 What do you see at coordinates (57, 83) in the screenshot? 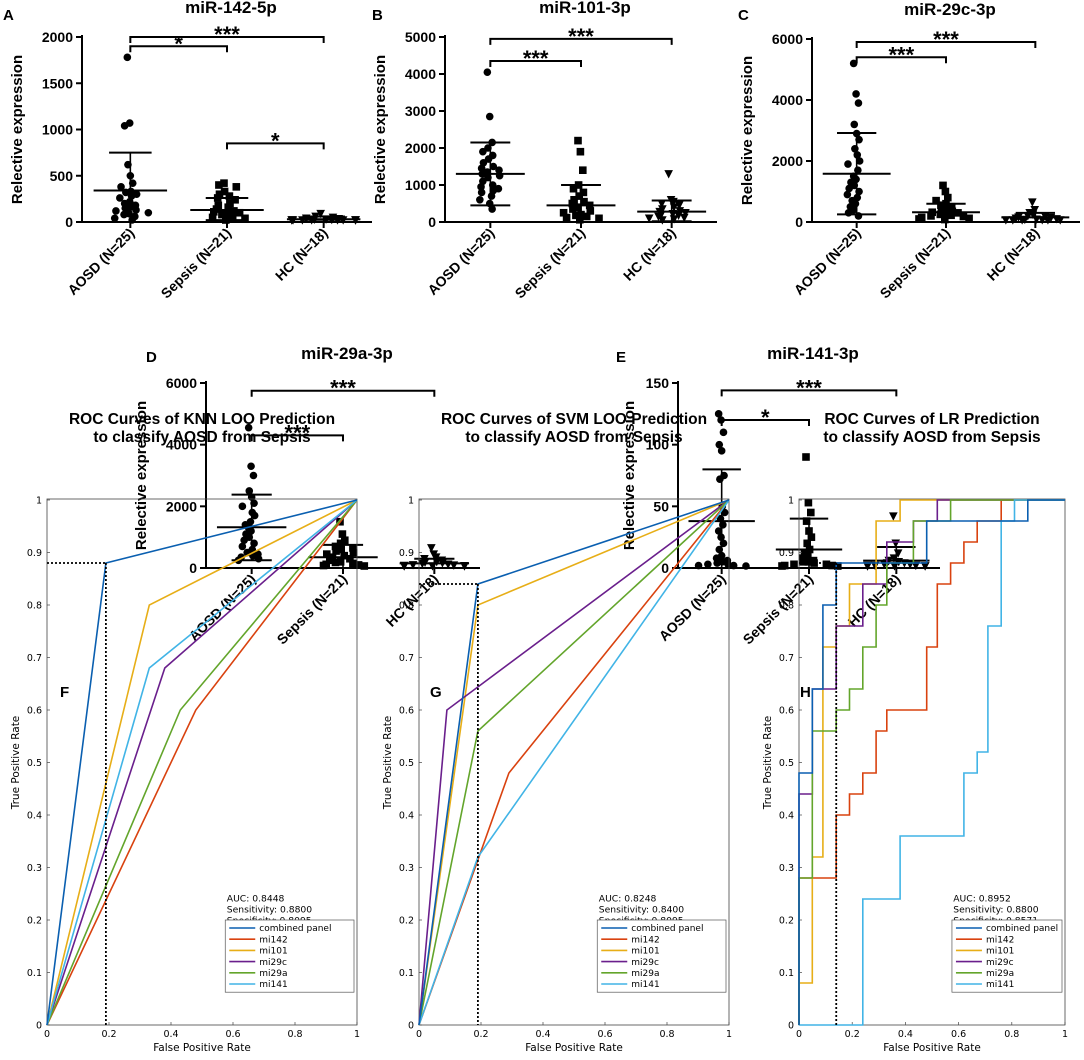
I see `y-tick-label: 1500` at bounding box center [57, 83].